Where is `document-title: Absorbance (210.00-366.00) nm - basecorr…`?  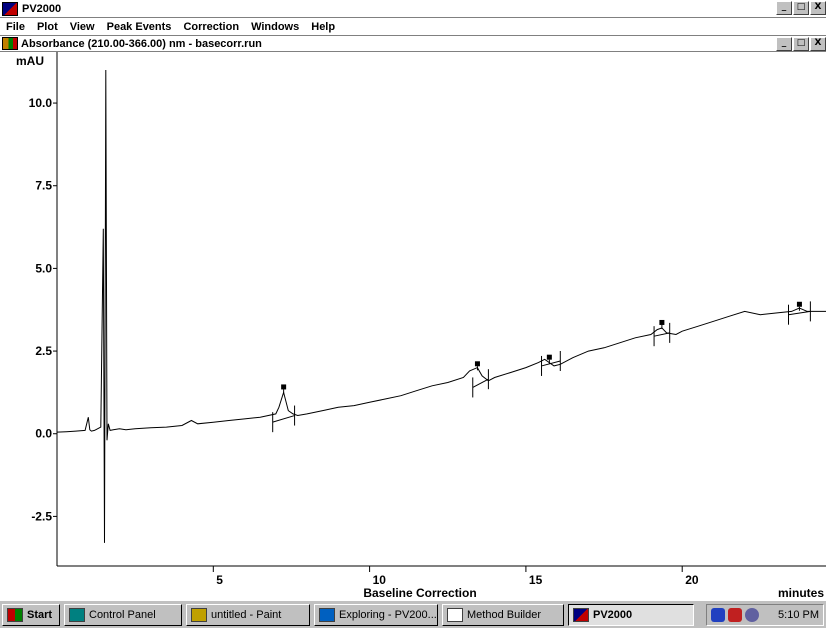
document-title: Absorbance (210.00-366.00) nm - basecorr… is located at coordinates (141, 43).